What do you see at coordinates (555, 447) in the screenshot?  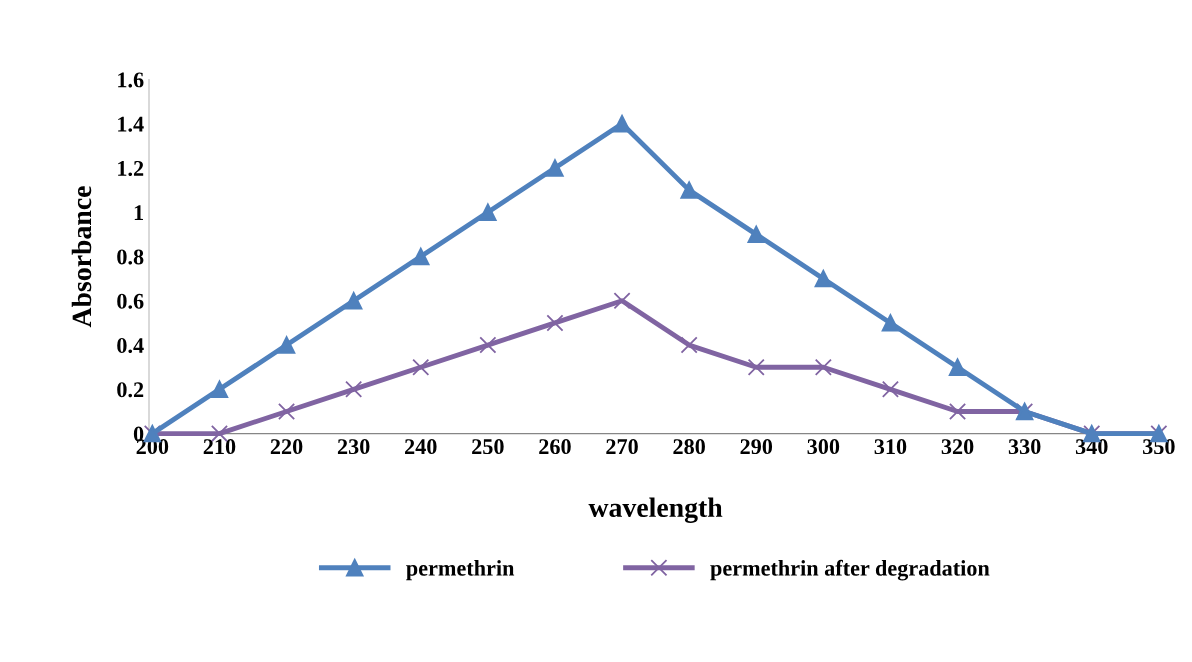 I see `x-tick-label: 260` at bounding box center [555, 447].